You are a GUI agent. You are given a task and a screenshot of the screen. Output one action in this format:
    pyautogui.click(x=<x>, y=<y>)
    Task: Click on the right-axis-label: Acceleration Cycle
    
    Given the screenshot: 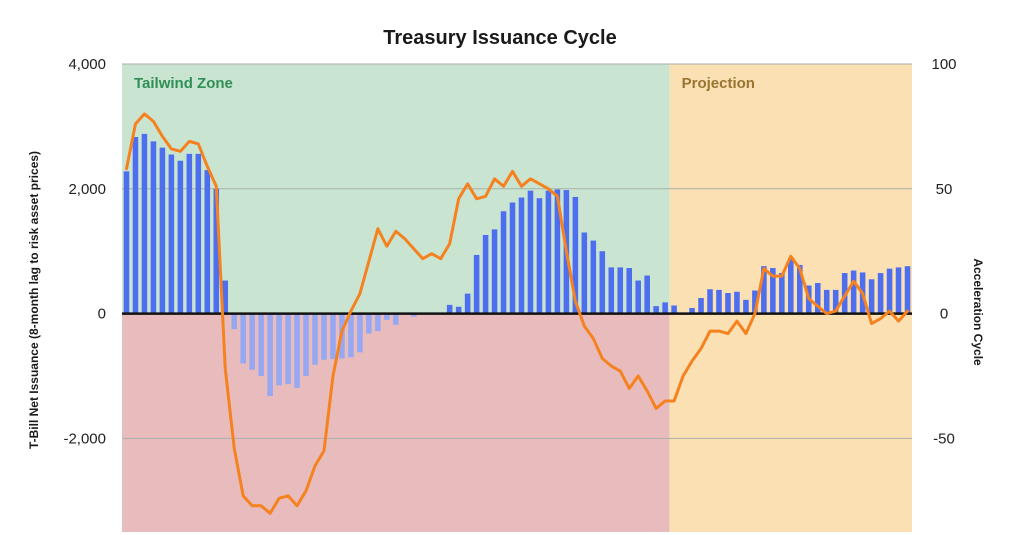 What is the action you would take?
    pyautogui.click(x=978, y=312)
    